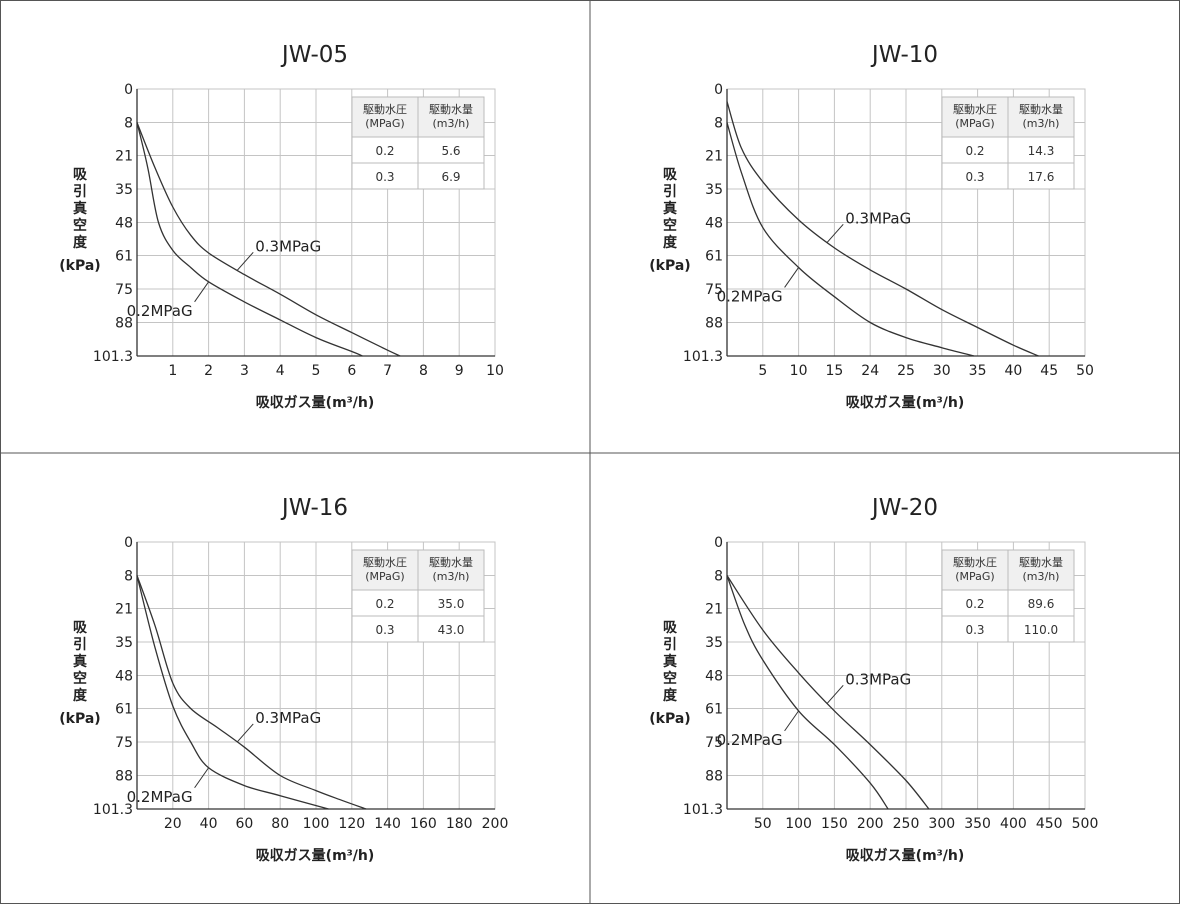 This screenshot has height=908, width=1180. I want to click on series-line-0.3mpag, so click(268, 239).